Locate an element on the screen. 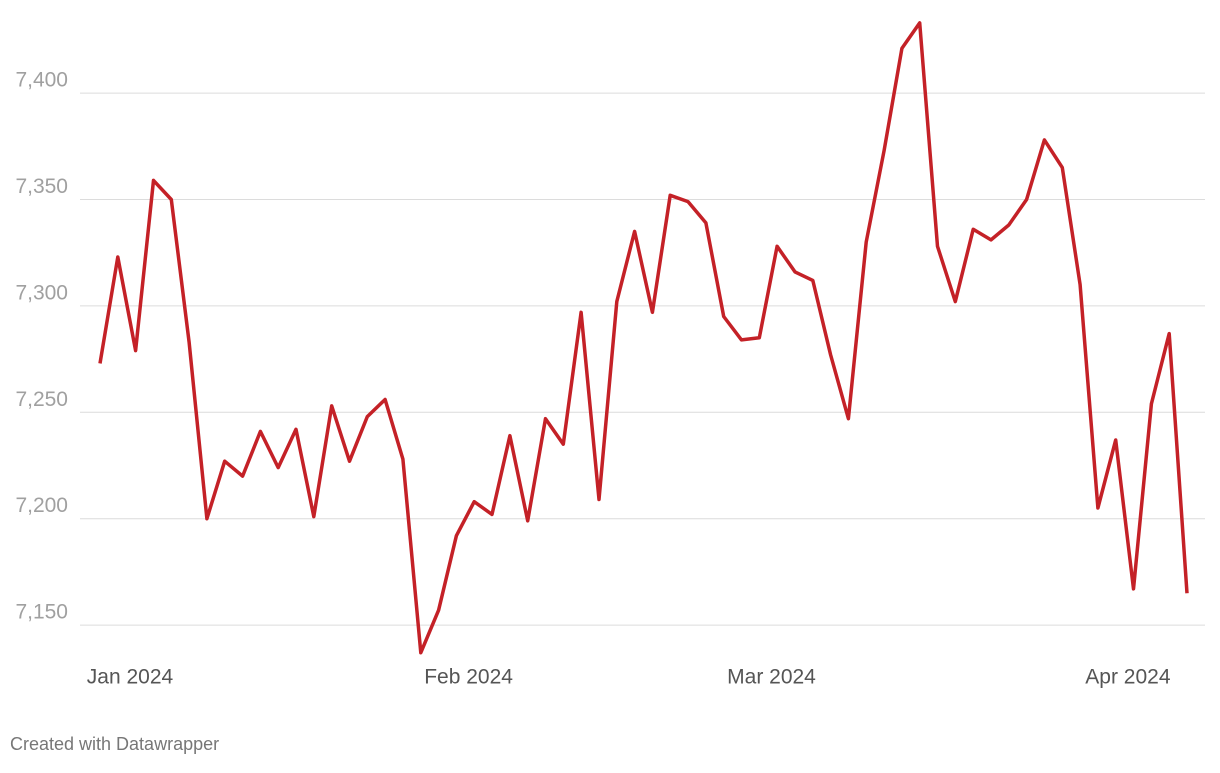  y-tick-label: 7,250 is located at coordinates (41, 399).